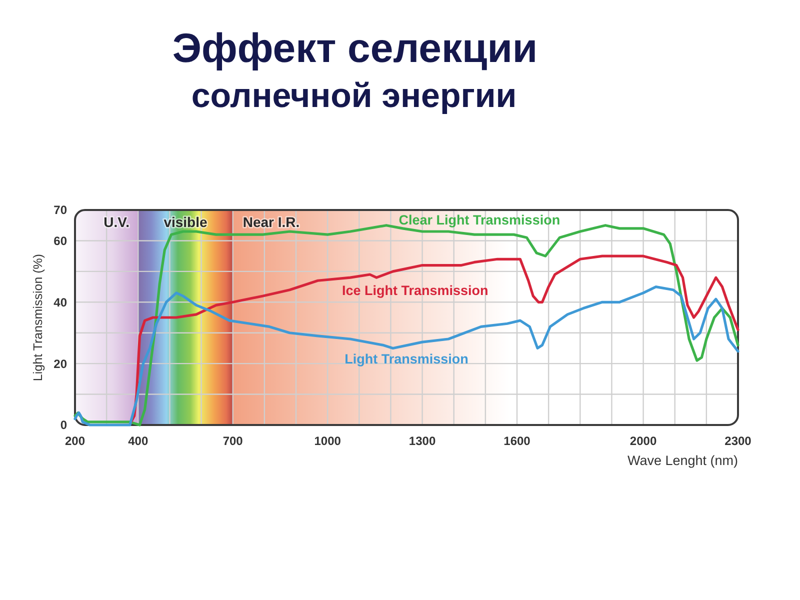  I want to click on x-tick-label: 2300, so click(738, 441).